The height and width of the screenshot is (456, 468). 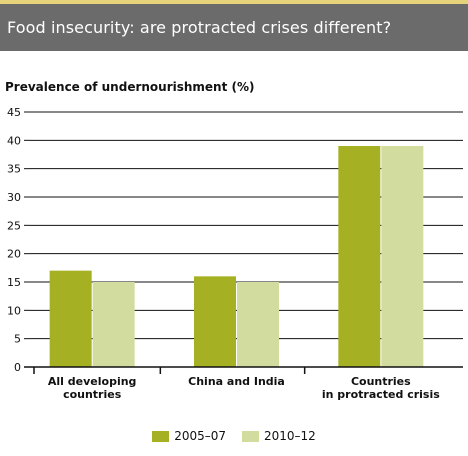 What do you see at coordinates (130, 87) in the screenshot?
I see `y-axis-label: Prevalence of undernourishment (%)` at bounding box center [130, 87].